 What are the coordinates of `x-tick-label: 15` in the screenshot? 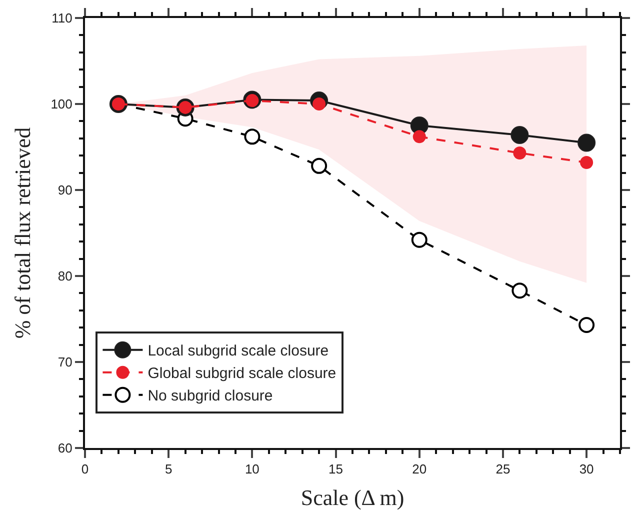 It's located at (336, 469).